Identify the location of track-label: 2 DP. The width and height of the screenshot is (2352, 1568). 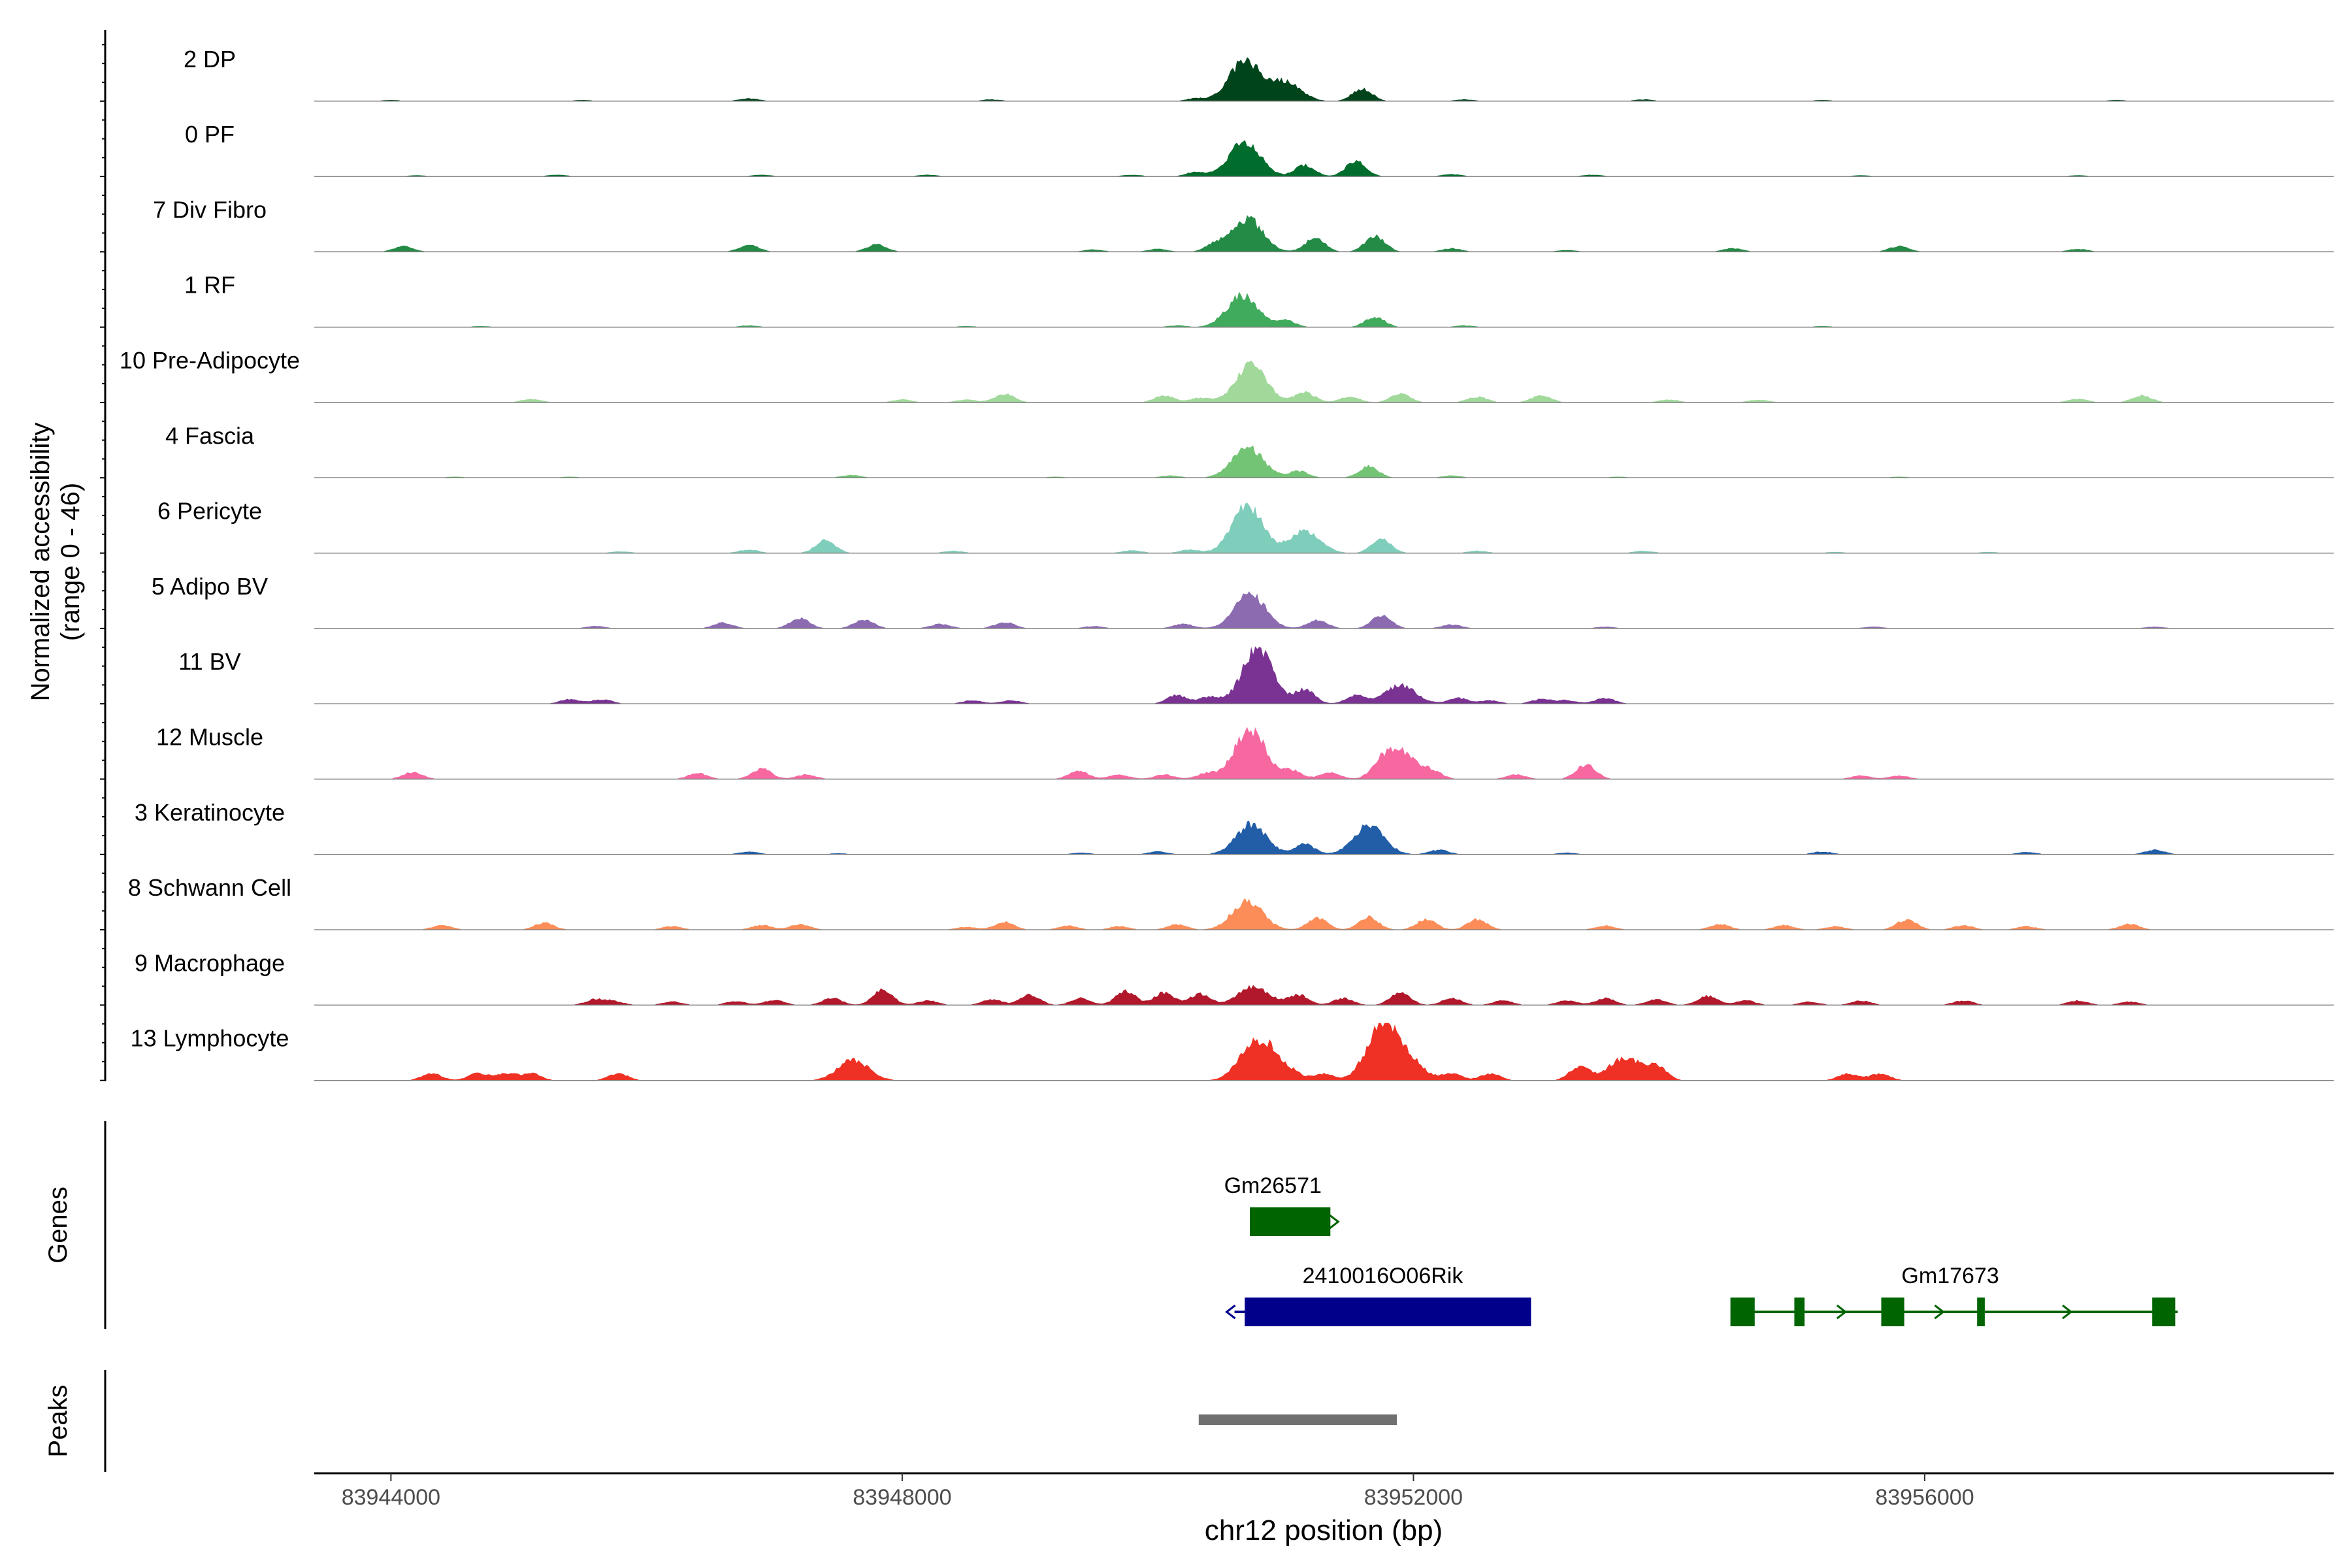
(210, 59).